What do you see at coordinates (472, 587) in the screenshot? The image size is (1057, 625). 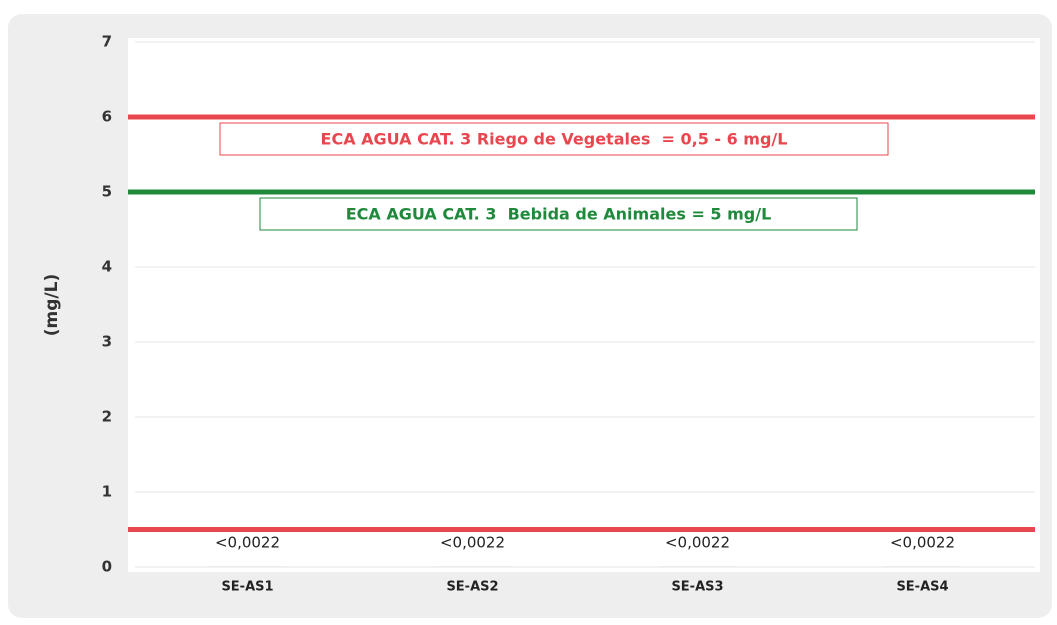 I see `x-tick-label: SE-AS2` at bounding box center [472, 587].